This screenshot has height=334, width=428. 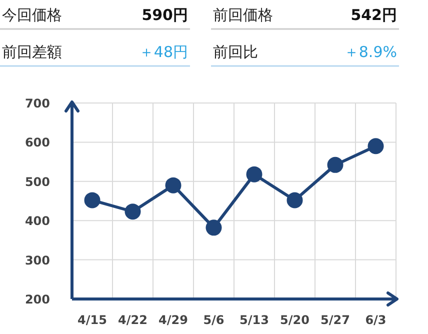 What do you see at coordinates (37, 103) in the screenshot?
I see `y-tick-label: 700` at bounding box center [37, 103].